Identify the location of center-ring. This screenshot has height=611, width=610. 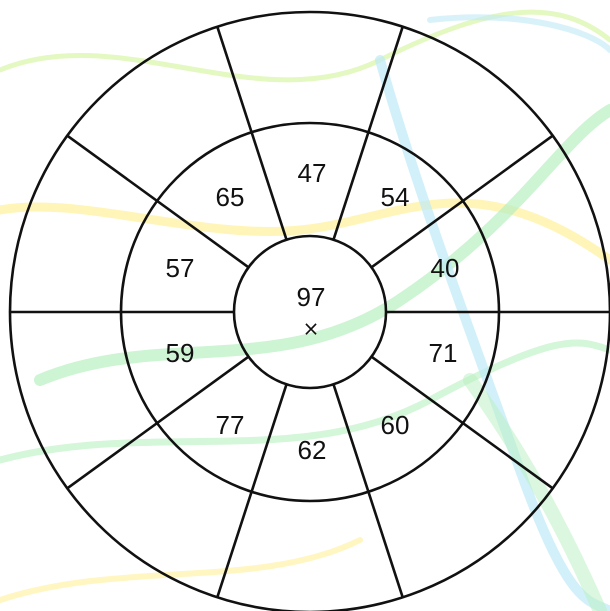
(310, 312).